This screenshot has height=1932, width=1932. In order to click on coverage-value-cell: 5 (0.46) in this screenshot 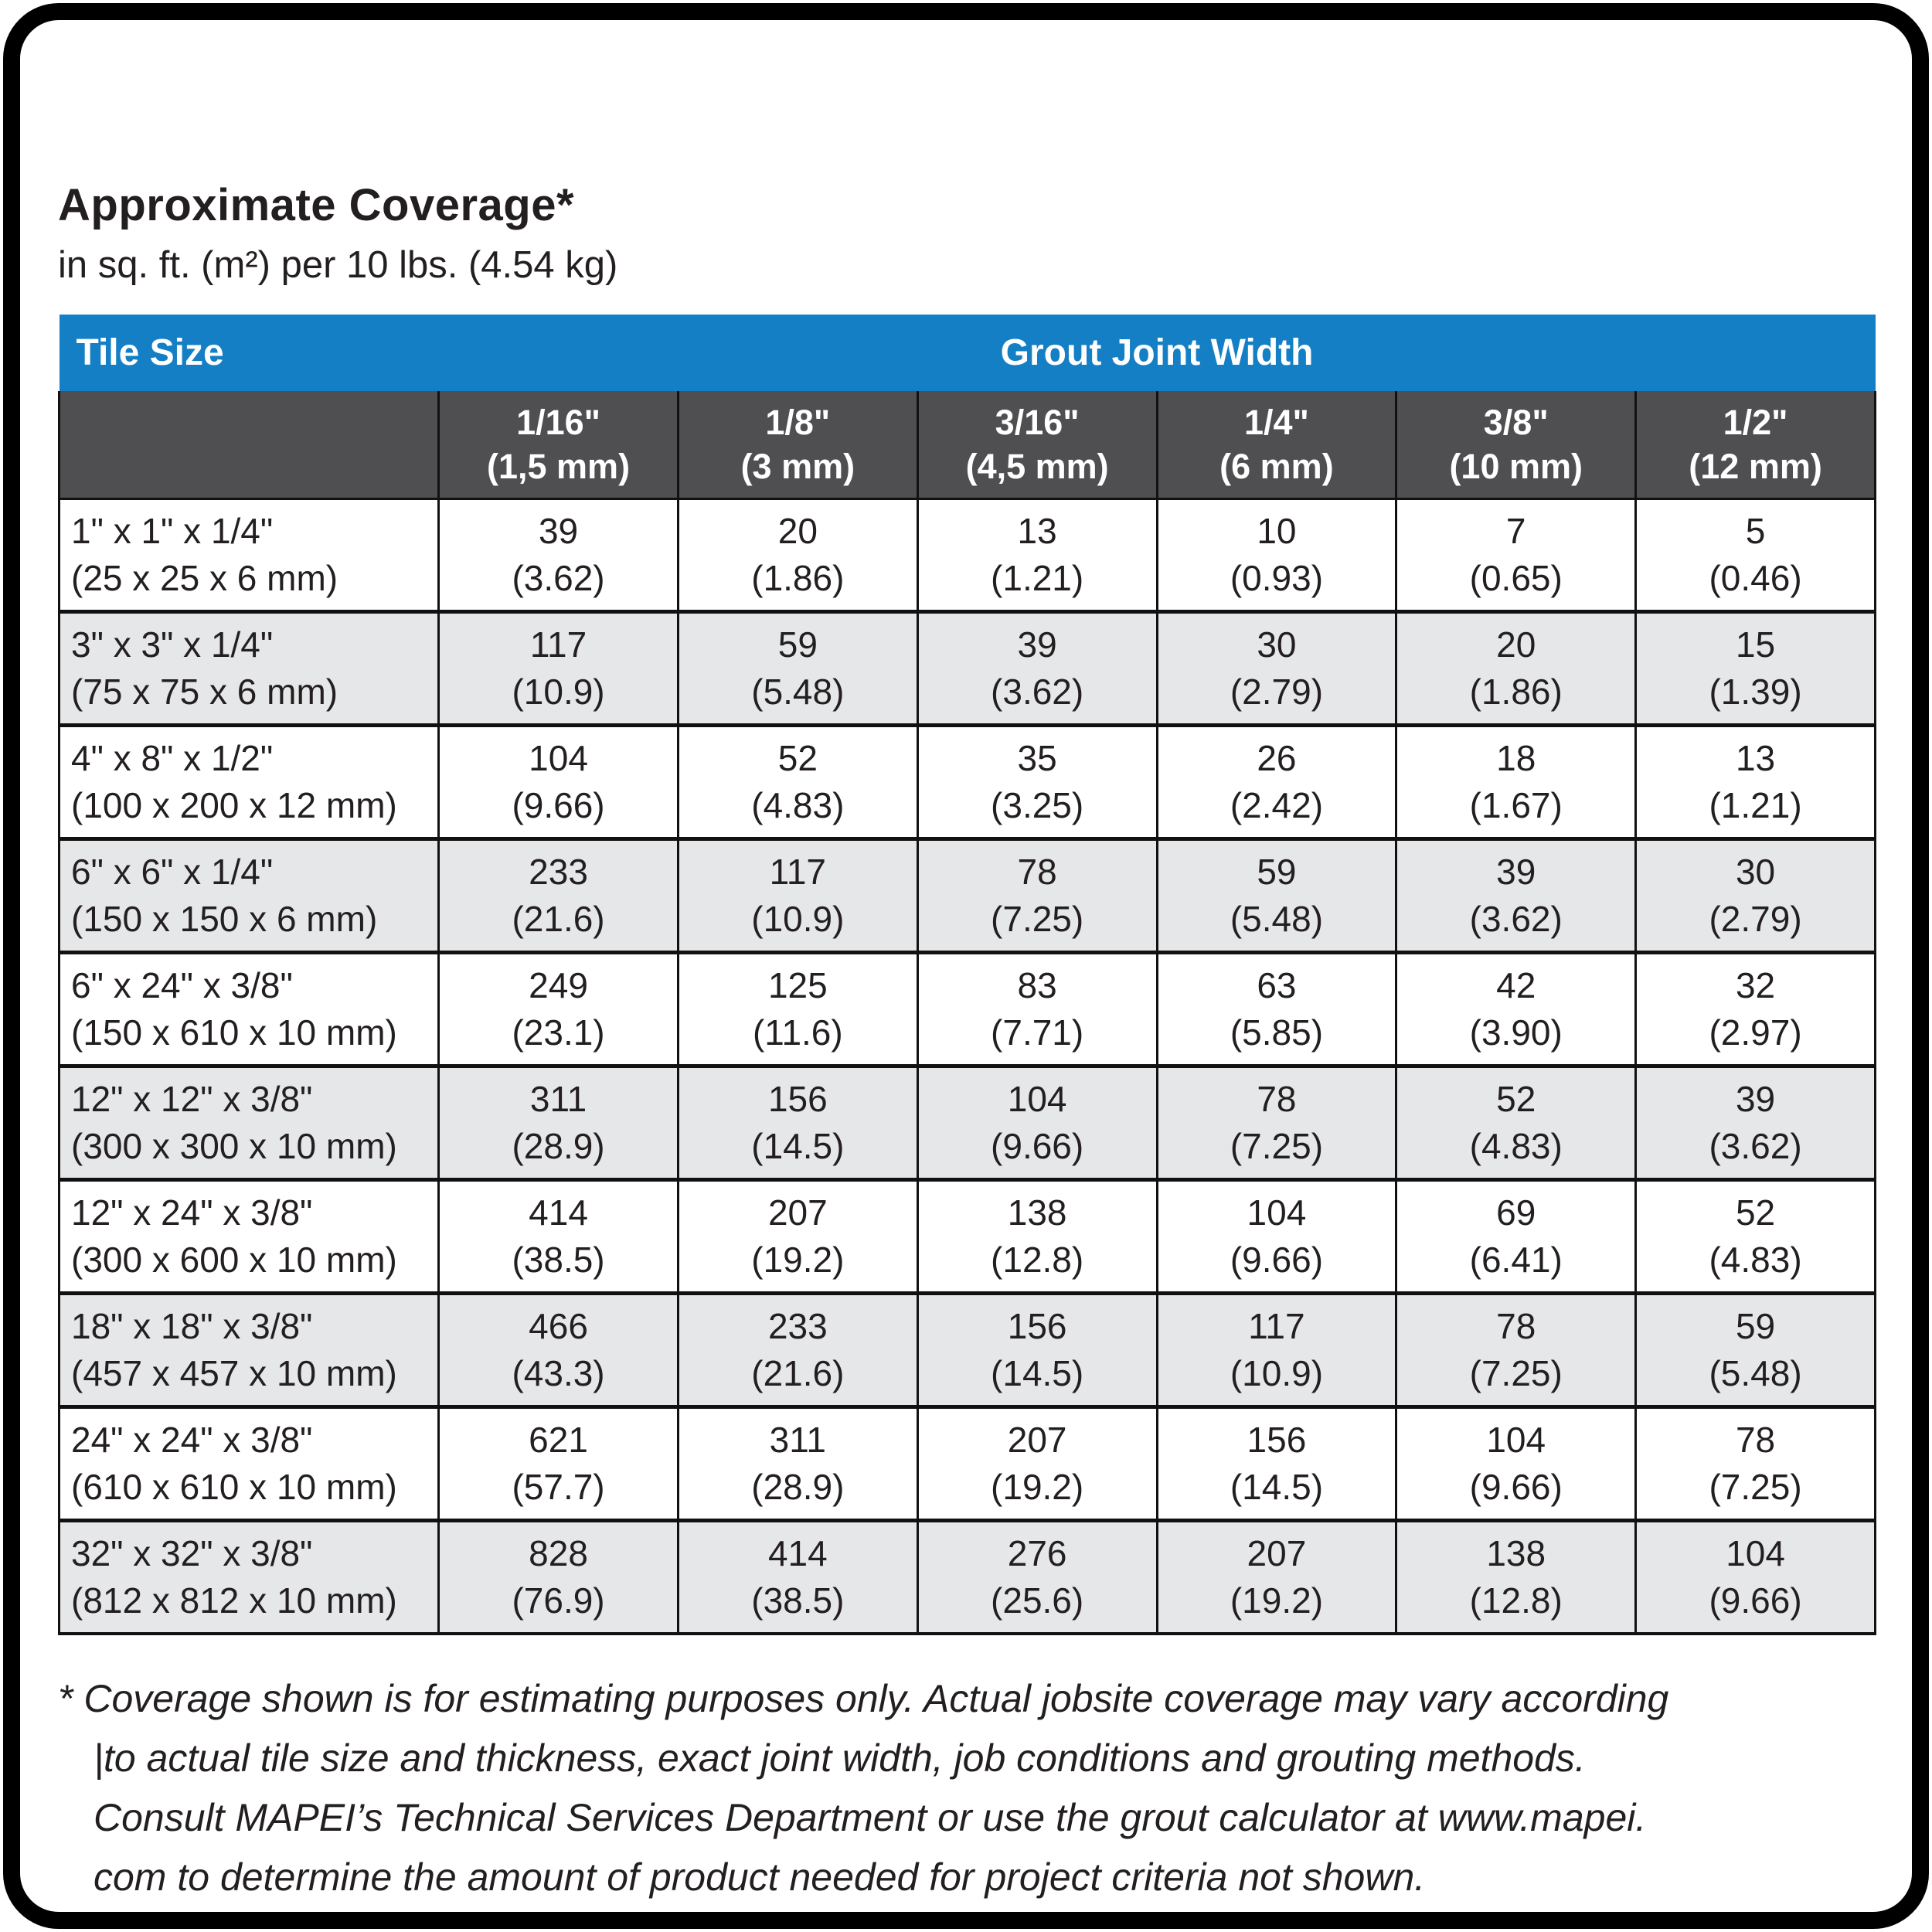, I will do `click(1755, 556)`.